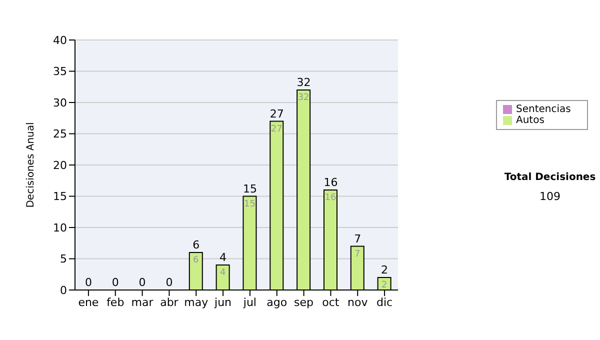 The height and width of the screenshot is (340, 600). Describe the element at coordinates (223, 257) in the screenshot. I see `total-label: 4` at that location.